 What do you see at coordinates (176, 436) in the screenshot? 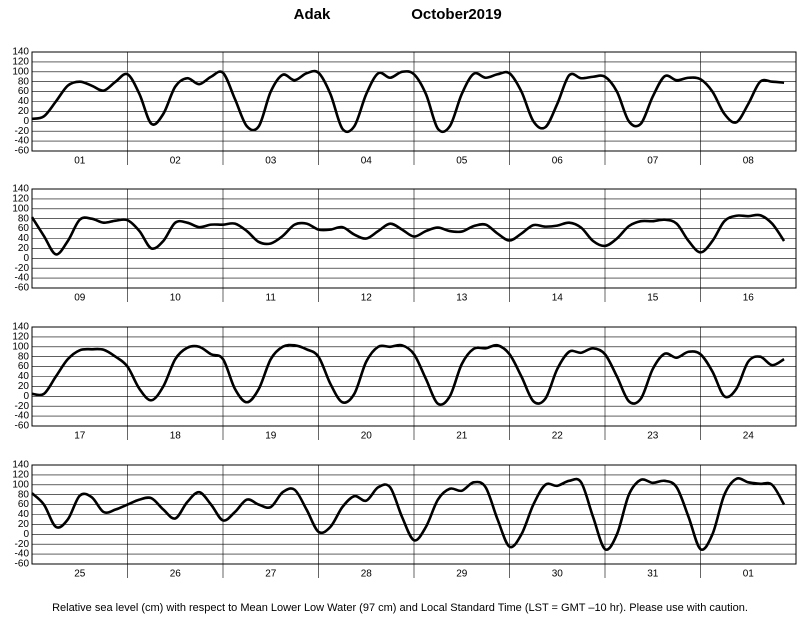
I see `x-tick-label: 18` at bounding box center [176, 436].